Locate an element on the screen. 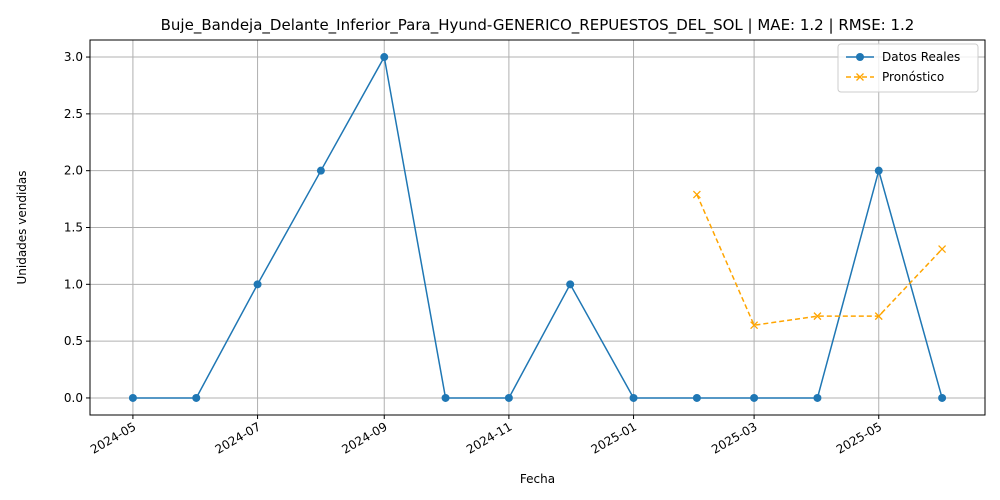  x-axis-label: Fecha is located at coordinates (537, 479).